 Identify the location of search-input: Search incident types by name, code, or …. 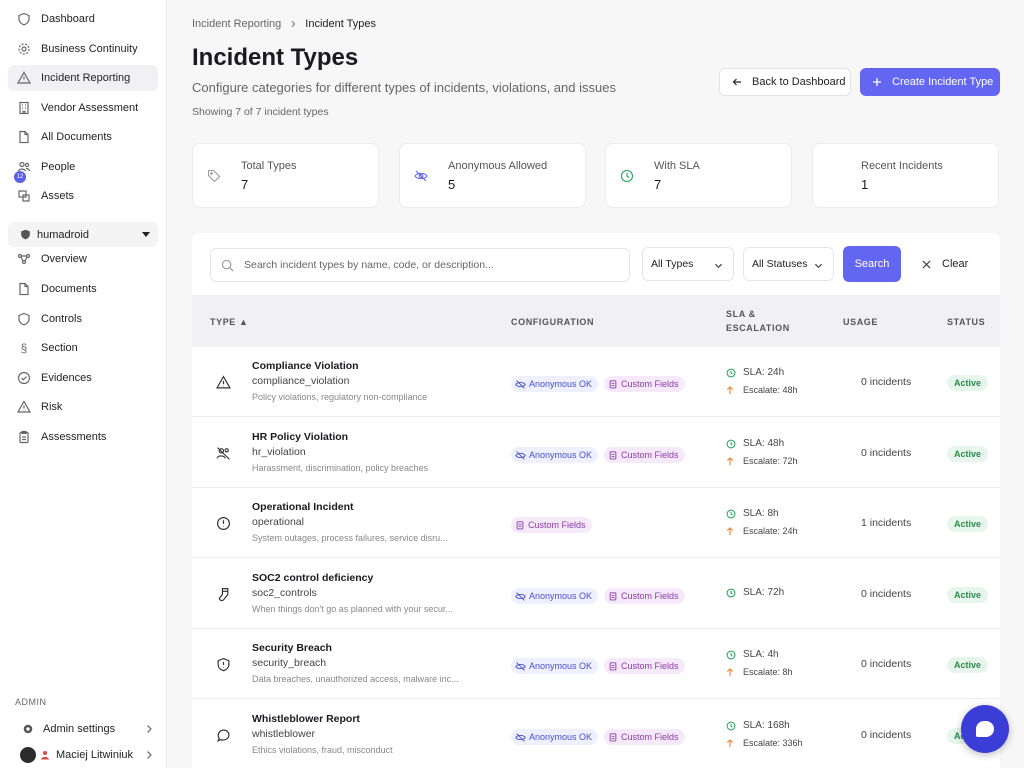
(420, 265).